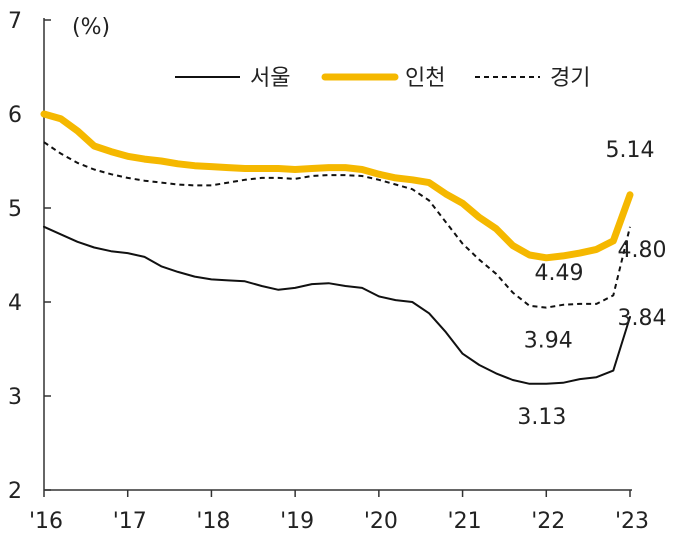  What do you see at coordinates (541, 417) in the screenshot?
I see `data-label: 3.13` at bounding box center [541, 417].